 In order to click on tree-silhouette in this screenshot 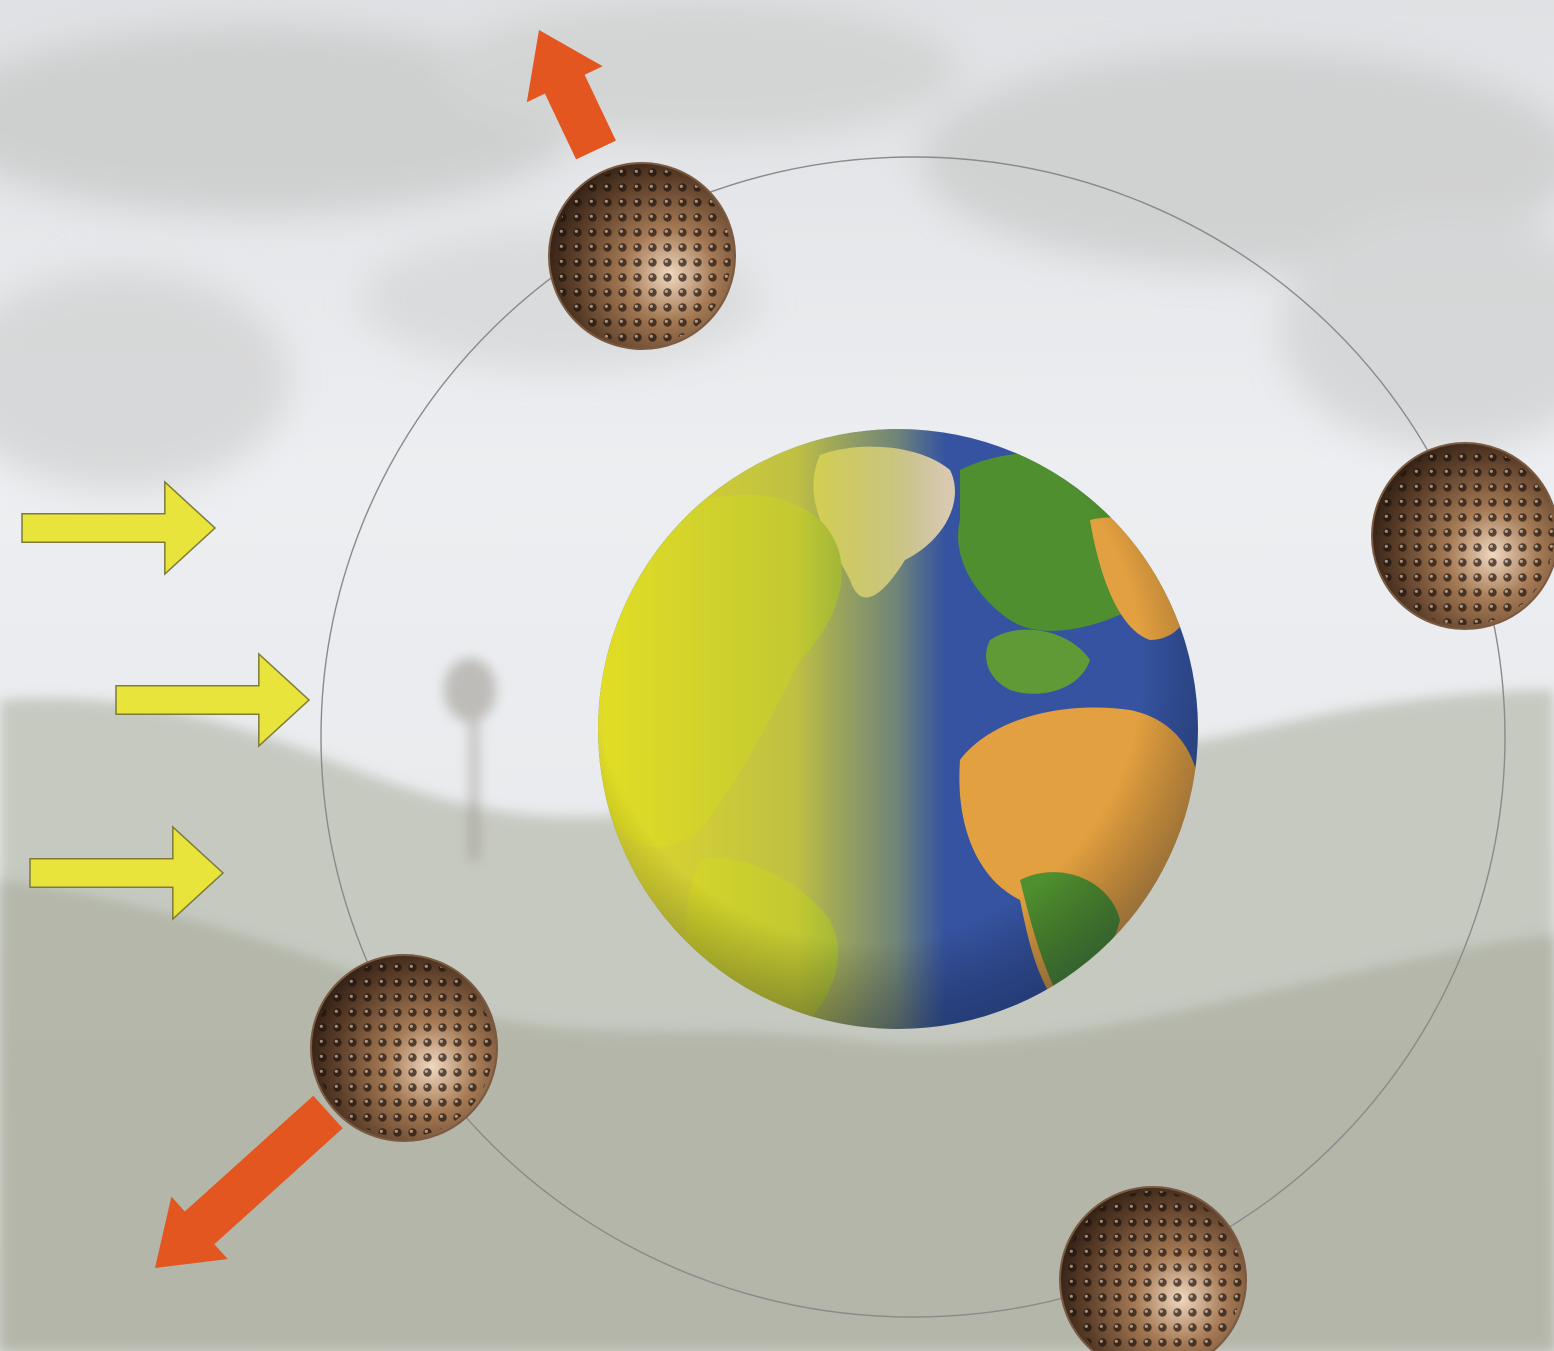, I will do `click(470, 759)`.